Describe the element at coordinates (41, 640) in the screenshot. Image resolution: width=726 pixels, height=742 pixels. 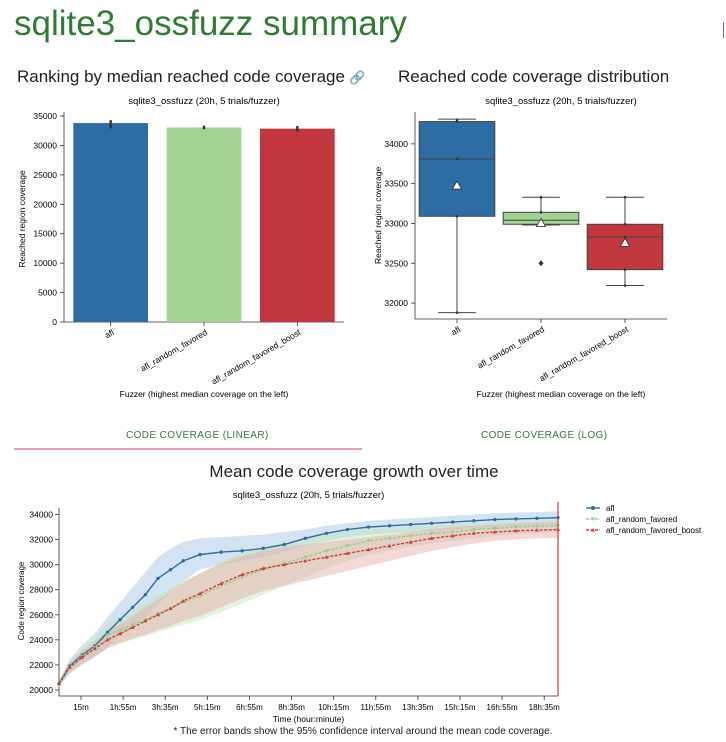
I see `line-y-tick-label: 24000` at that location.